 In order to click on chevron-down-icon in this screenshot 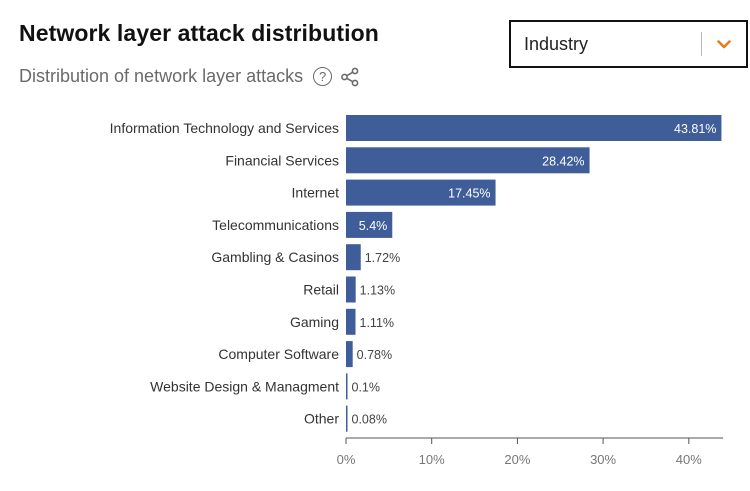, I will do `click(724, 44)`.